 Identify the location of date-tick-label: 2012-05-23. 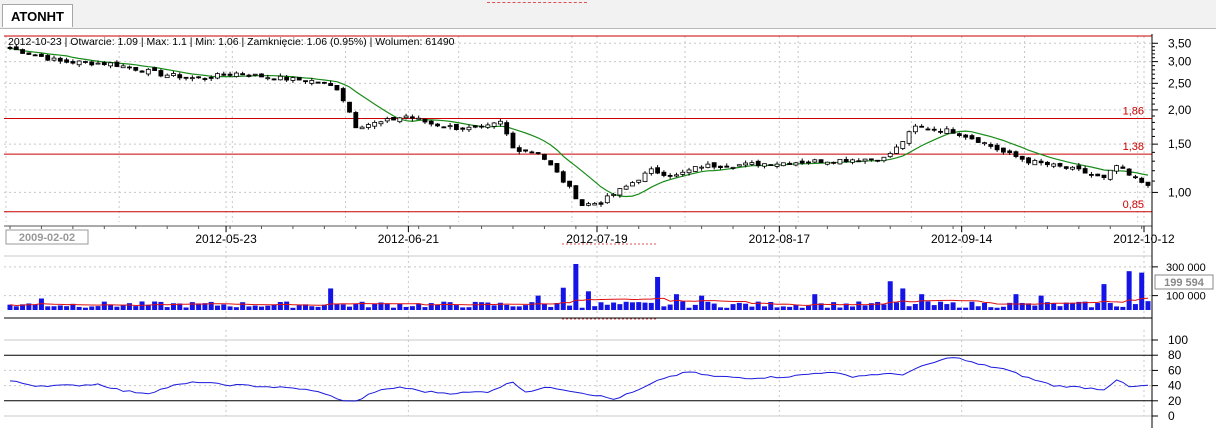
(226, 239).